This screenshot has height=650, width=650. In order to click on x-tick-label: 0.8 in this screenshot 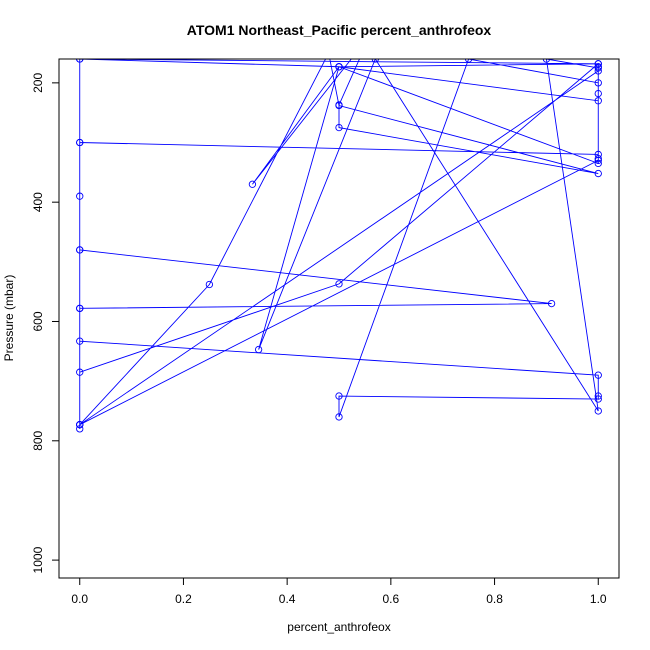, I will do `click(494, 599)`.